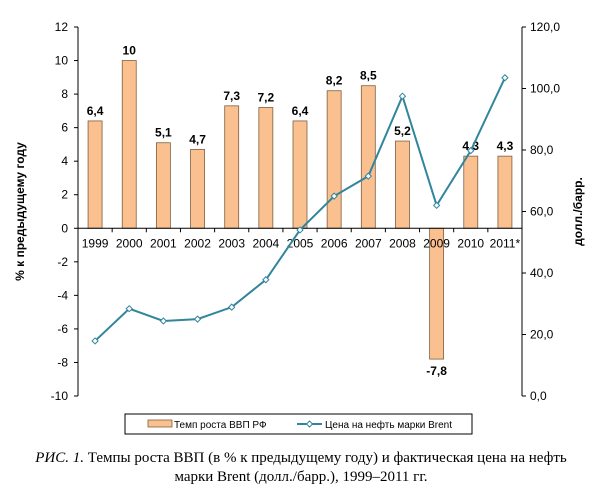 The height and width of the screenshot is (489, 602). Describe the element at coordinates (505, 146) in the screenshot. I see `bar-data-label: 4,3` at that location.